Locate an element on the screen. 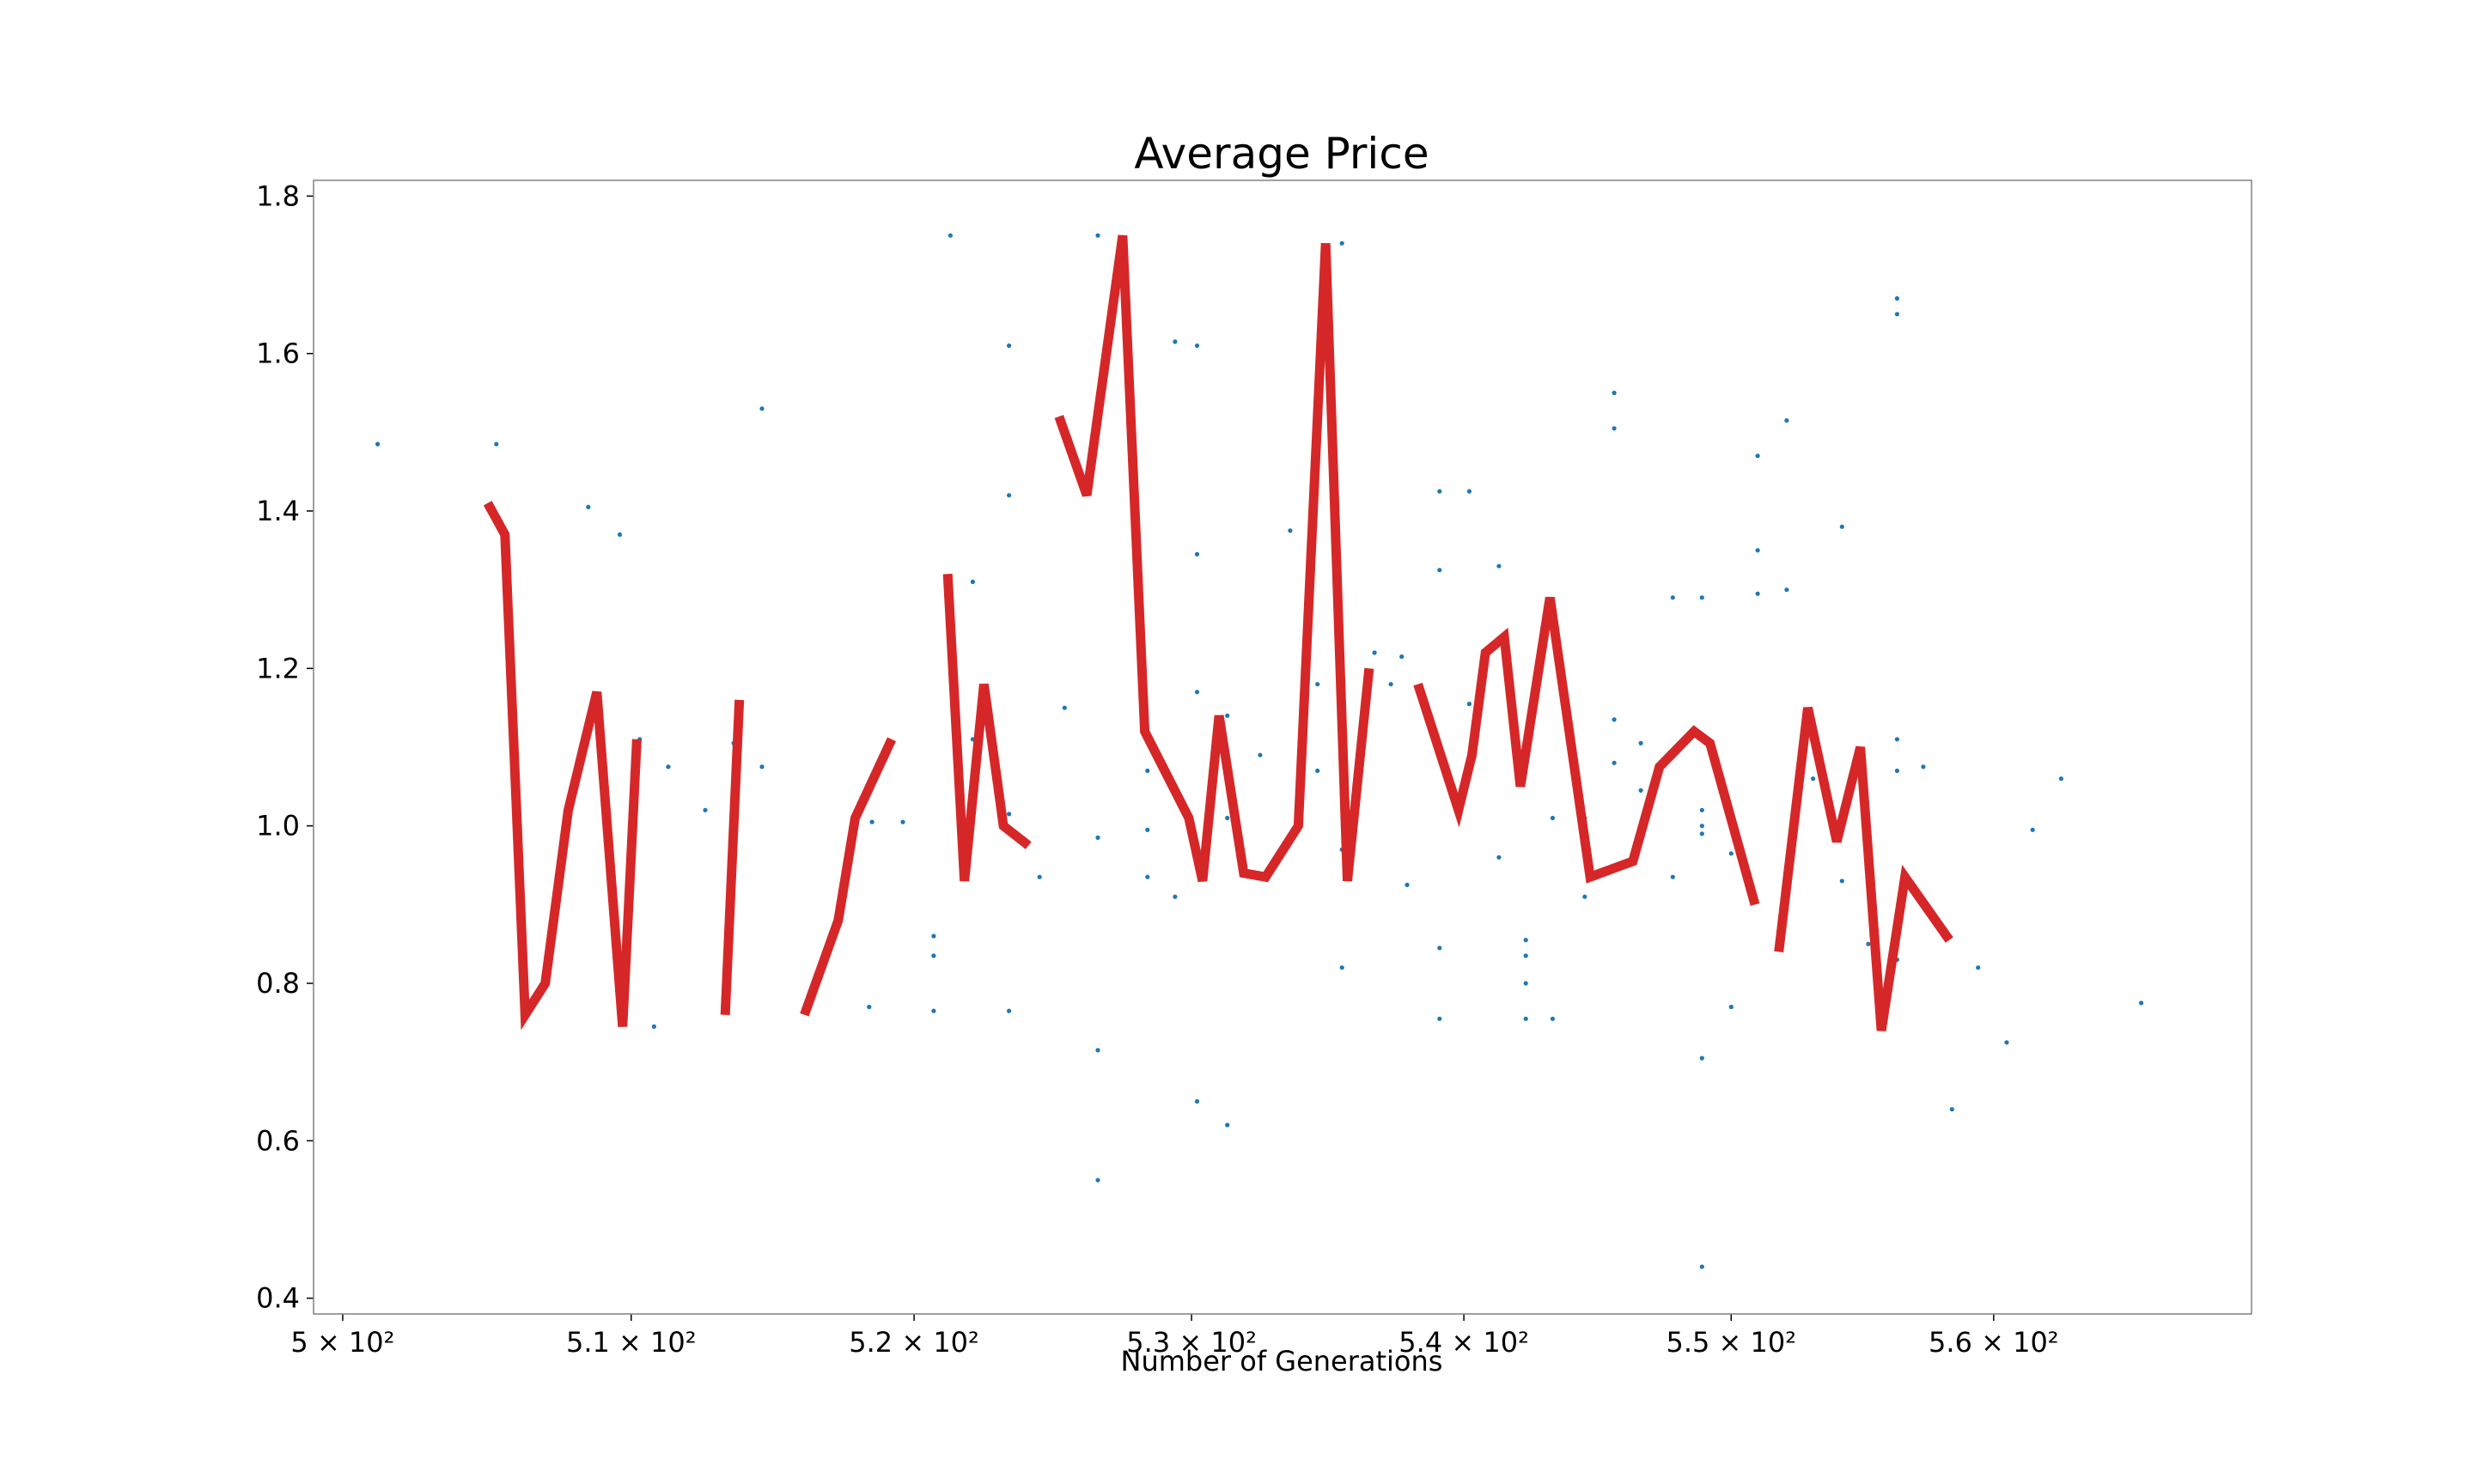 Image resolution: width=2474 pixels, height=1484 pixels. y-tick-label-4: 1.2 is located at coordinates (278, 668).